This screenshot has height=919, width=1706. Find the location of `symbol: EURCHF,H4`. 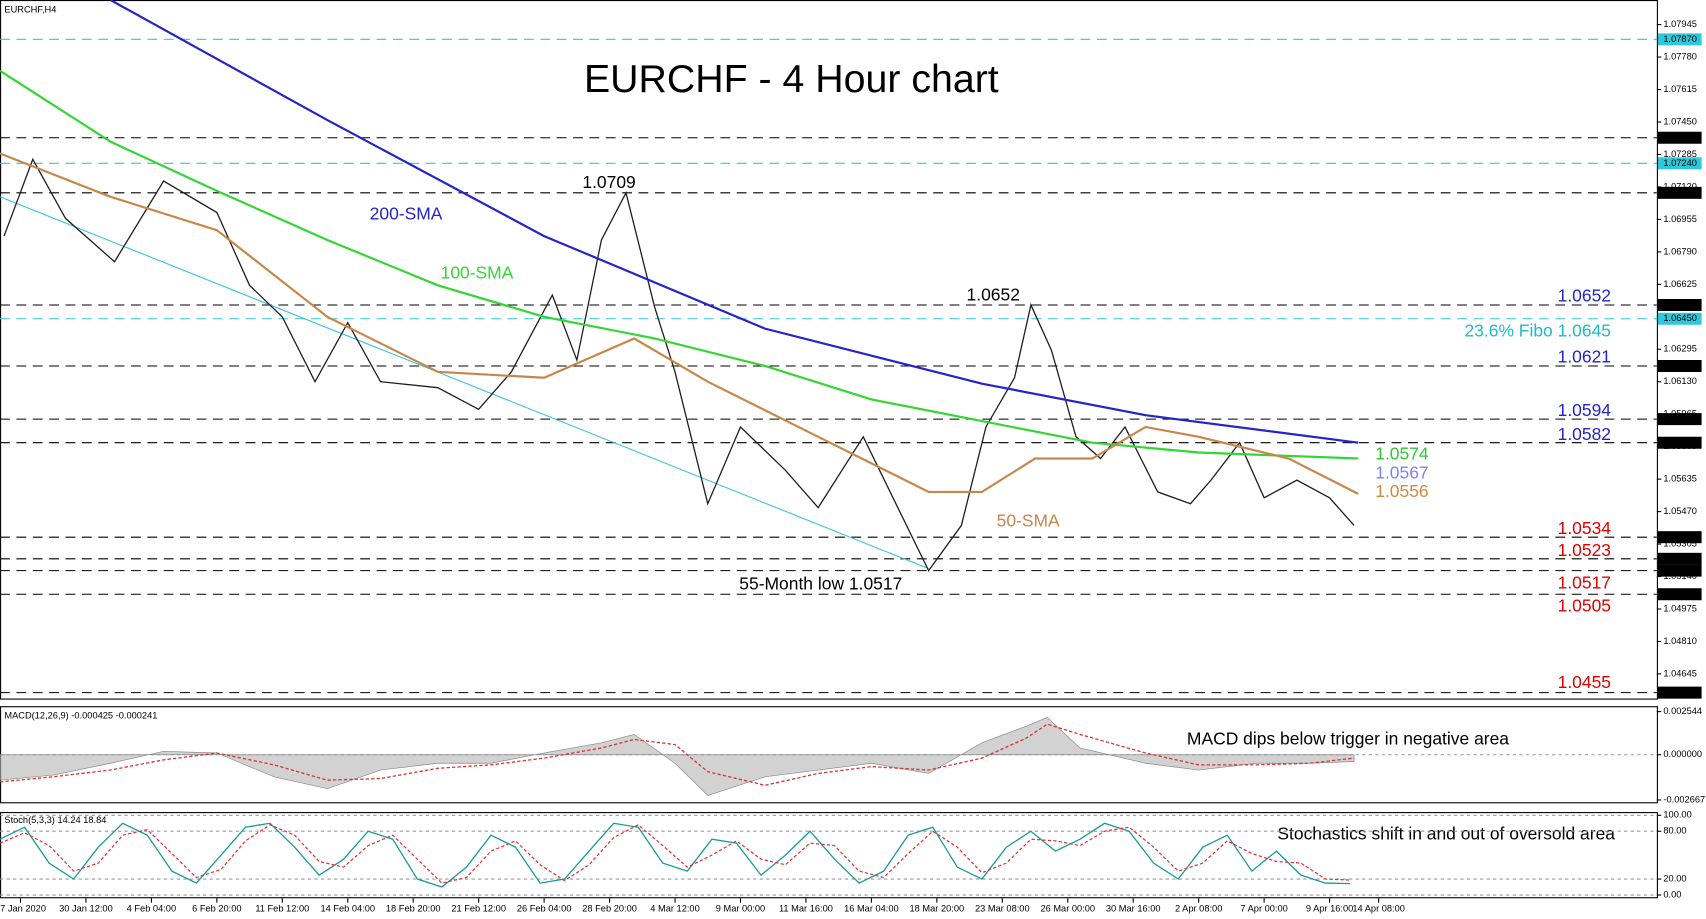

symbol: EURCHF,H4 is located at coordinates (30, 9).